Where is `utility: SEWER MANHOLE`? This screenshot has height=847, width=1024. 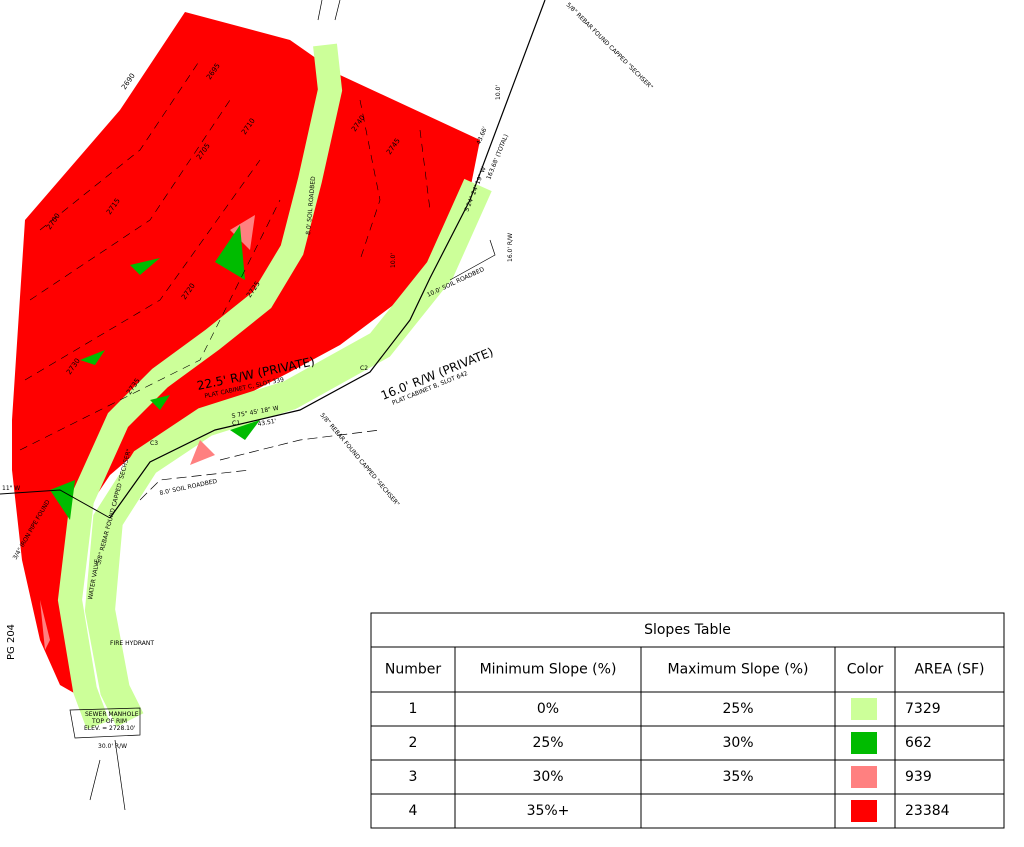
utility: SEWER MANHOLE is located at coordinates (112, 714).